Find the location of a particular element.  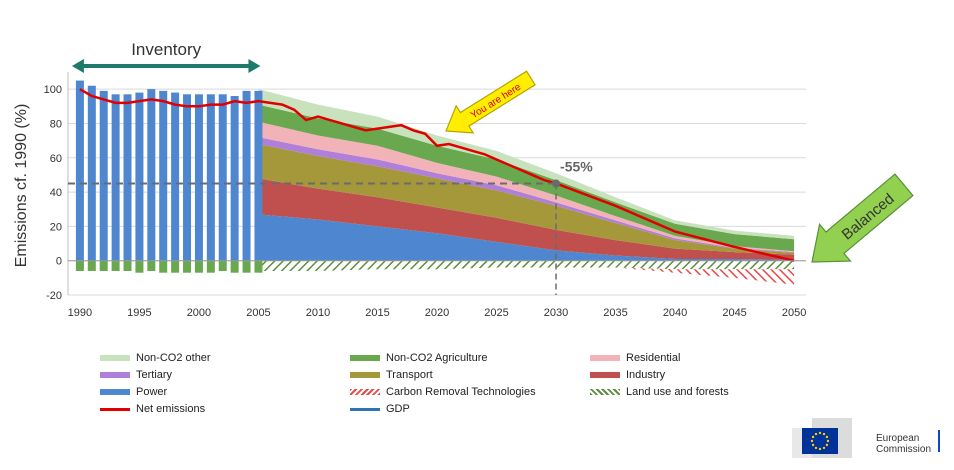

x-tick-label: 2020 is located at coordinates (437, 313).